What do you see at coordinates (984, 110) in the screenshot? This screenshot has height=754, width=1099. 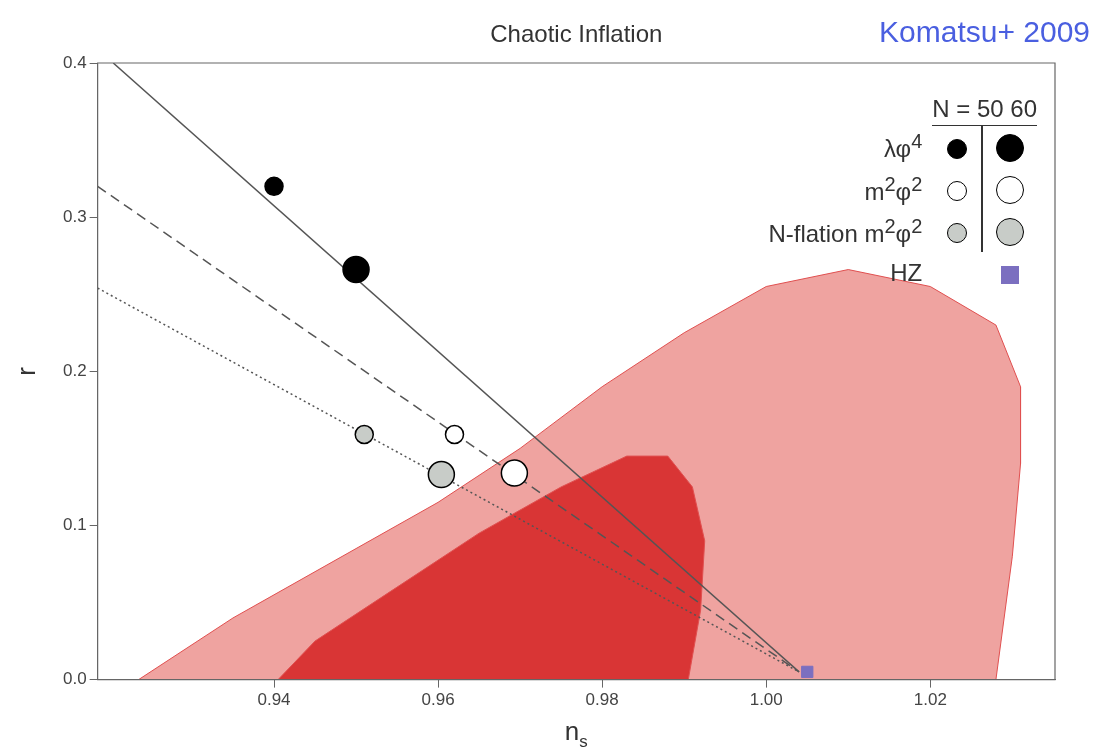 I see `legend-title: N = 50 60` at bounding box center [984, 110].